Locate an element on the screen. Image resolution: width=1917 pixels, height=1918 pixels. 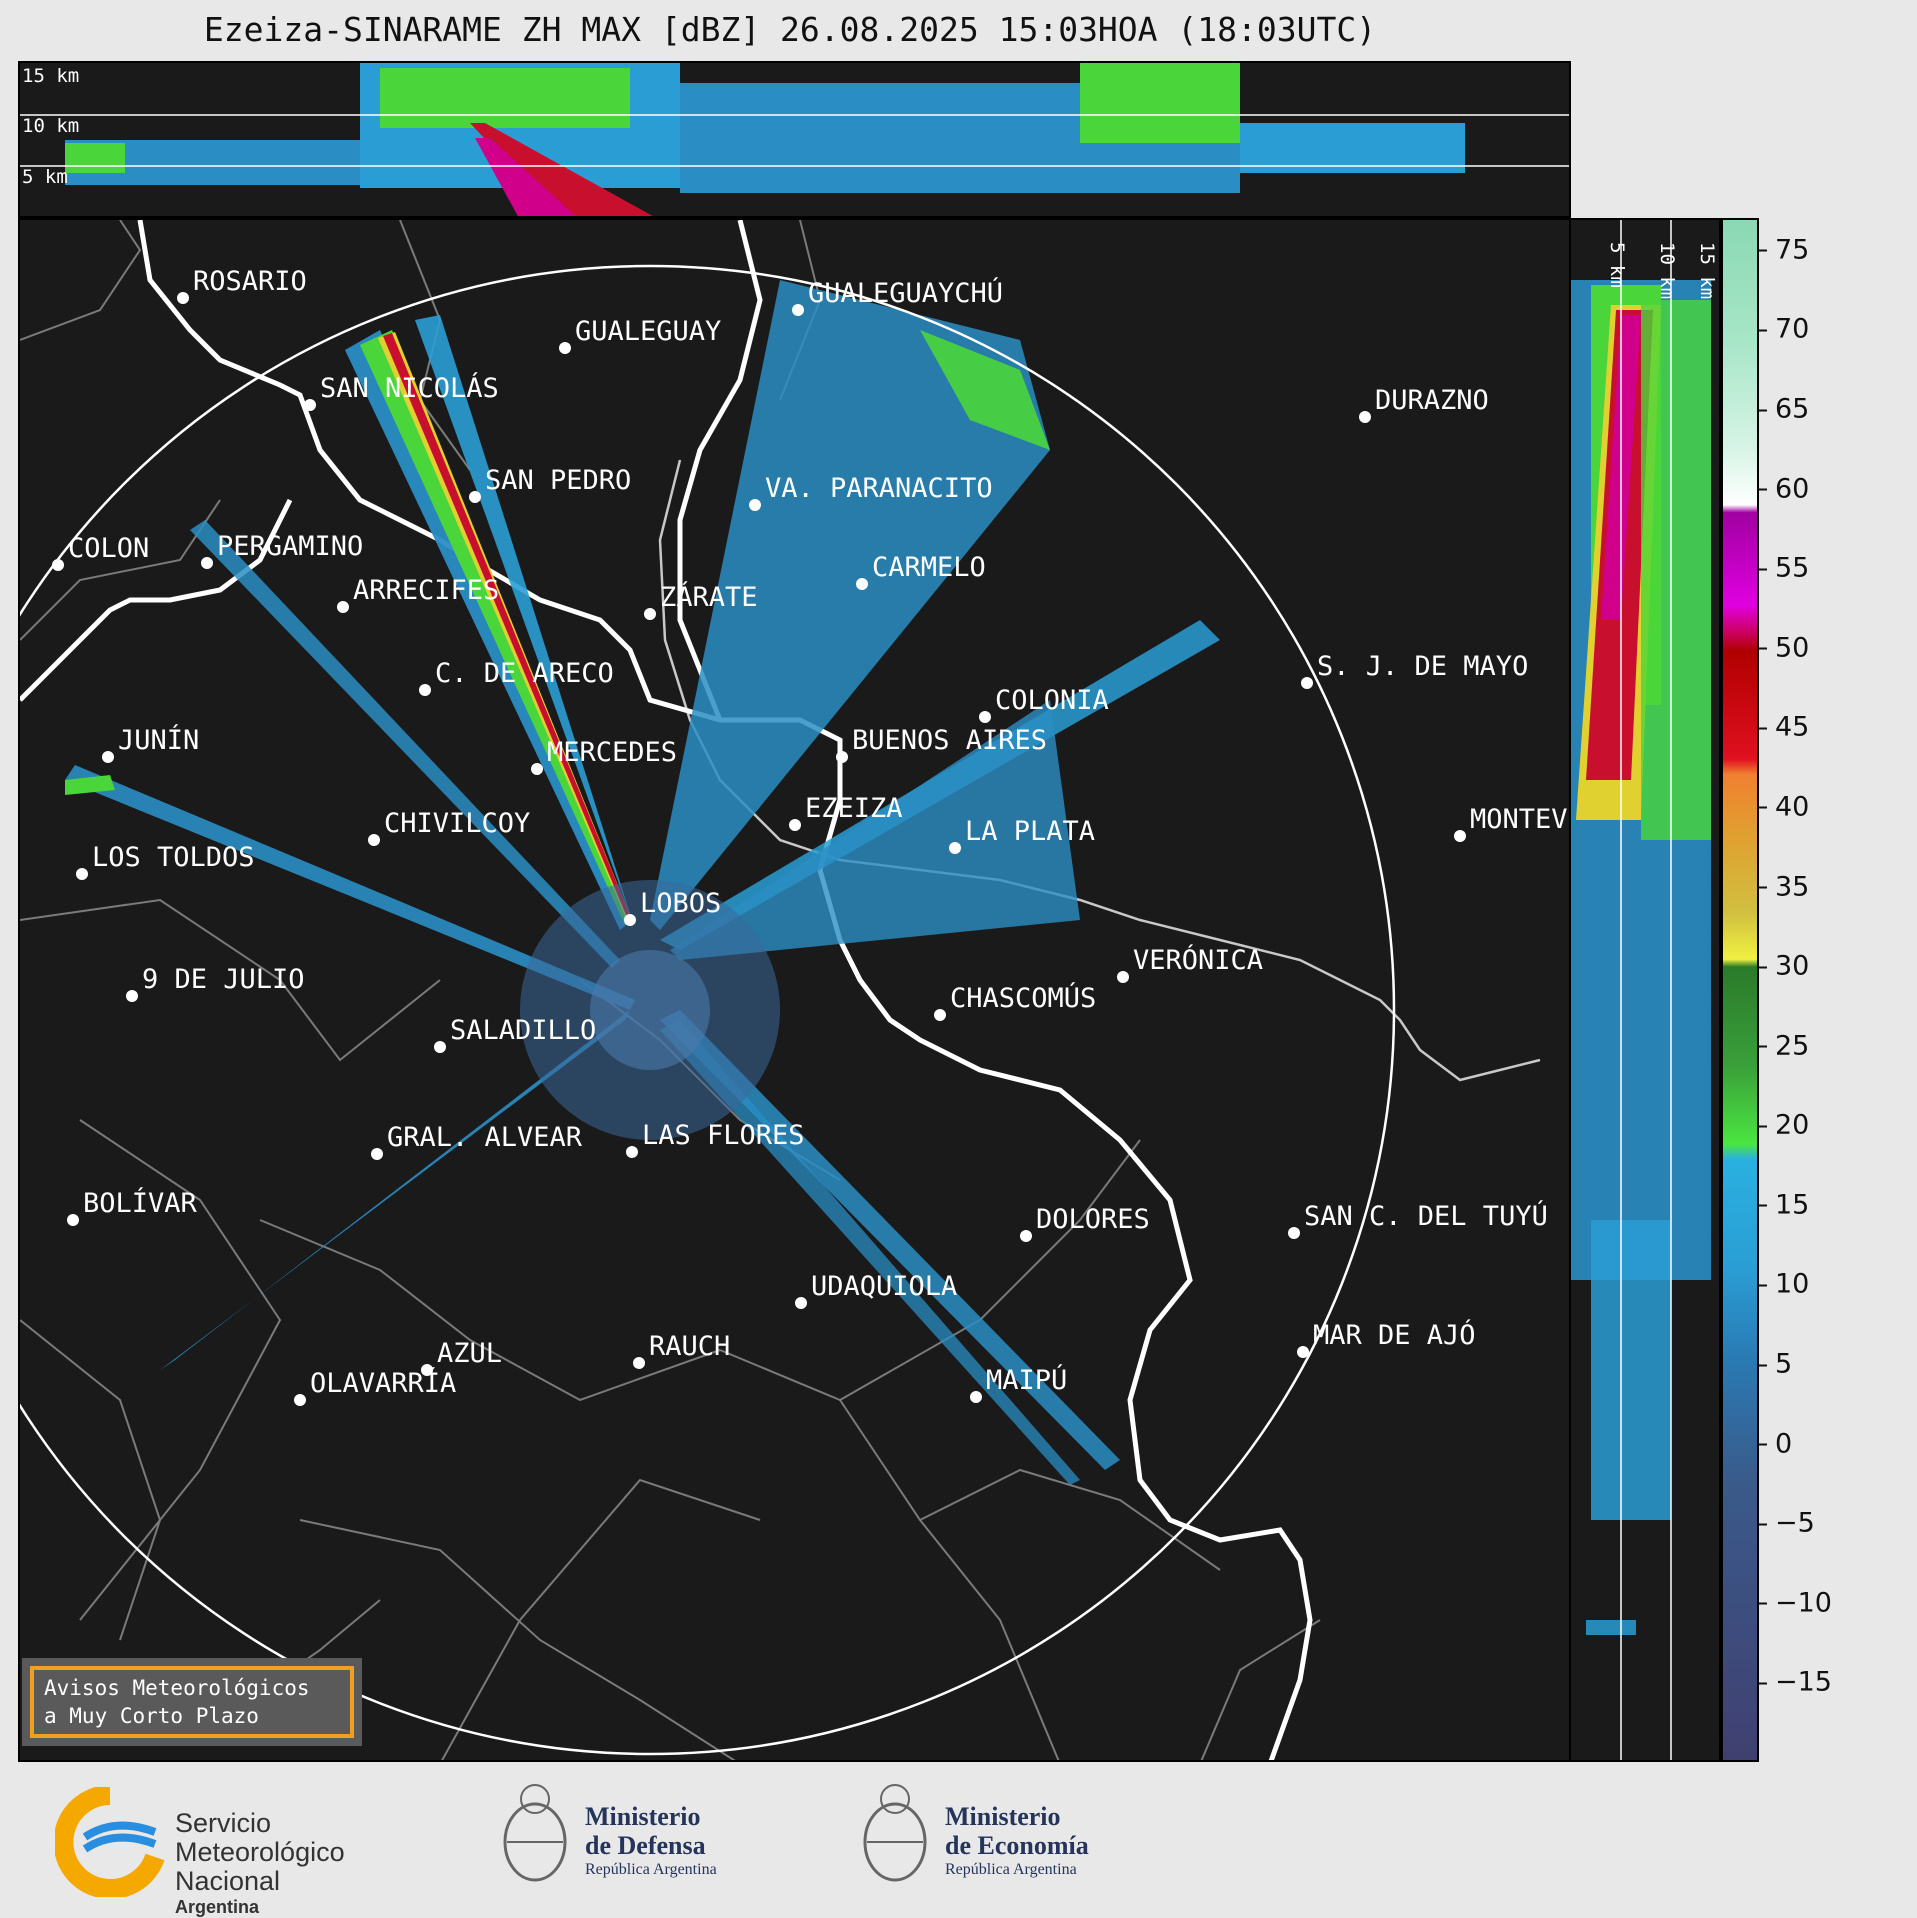
city-label: CARMELO is located at coordinates (929, 567).